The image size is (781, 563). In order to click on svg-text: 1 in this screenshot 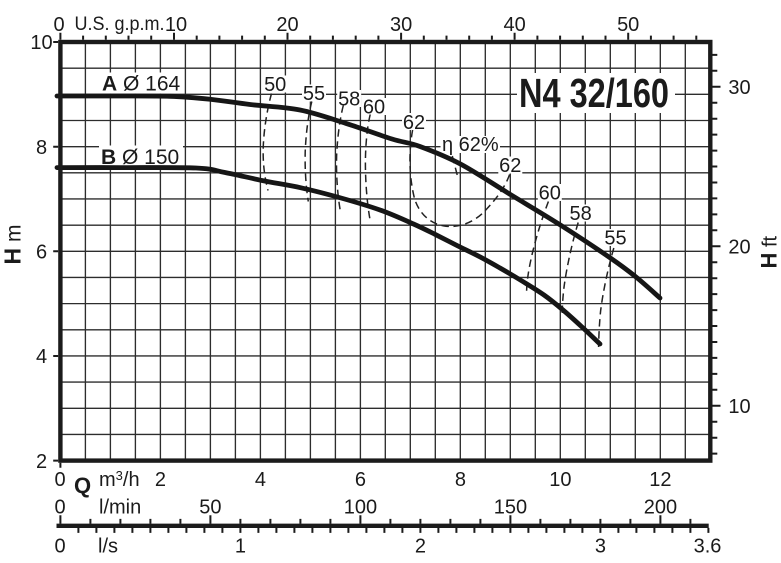, I will do `click(240, 547)`.